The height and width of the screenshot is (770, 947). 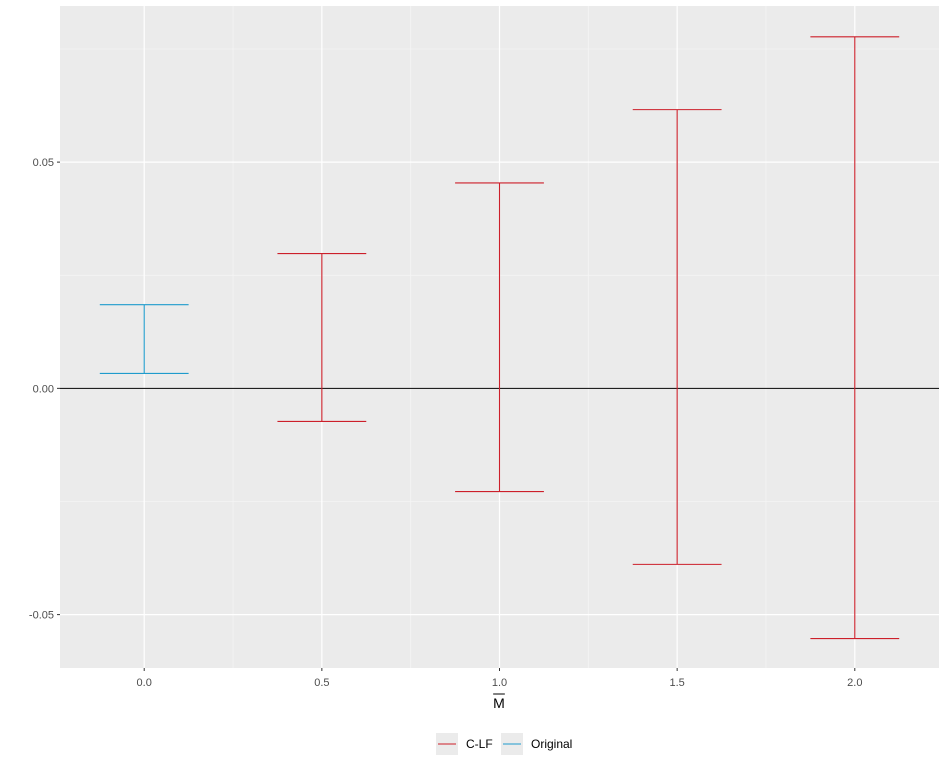 What do you see at coordinates (43, 163) in the screenshot?
I see `y-tick-label: 0.05` at bounding box center [43, 163].